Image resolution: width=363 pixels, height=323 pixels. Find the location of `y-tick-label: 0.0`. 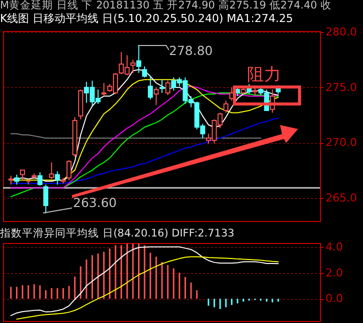

y-tick-label: 0.0 is located at coordinates (334, 299).